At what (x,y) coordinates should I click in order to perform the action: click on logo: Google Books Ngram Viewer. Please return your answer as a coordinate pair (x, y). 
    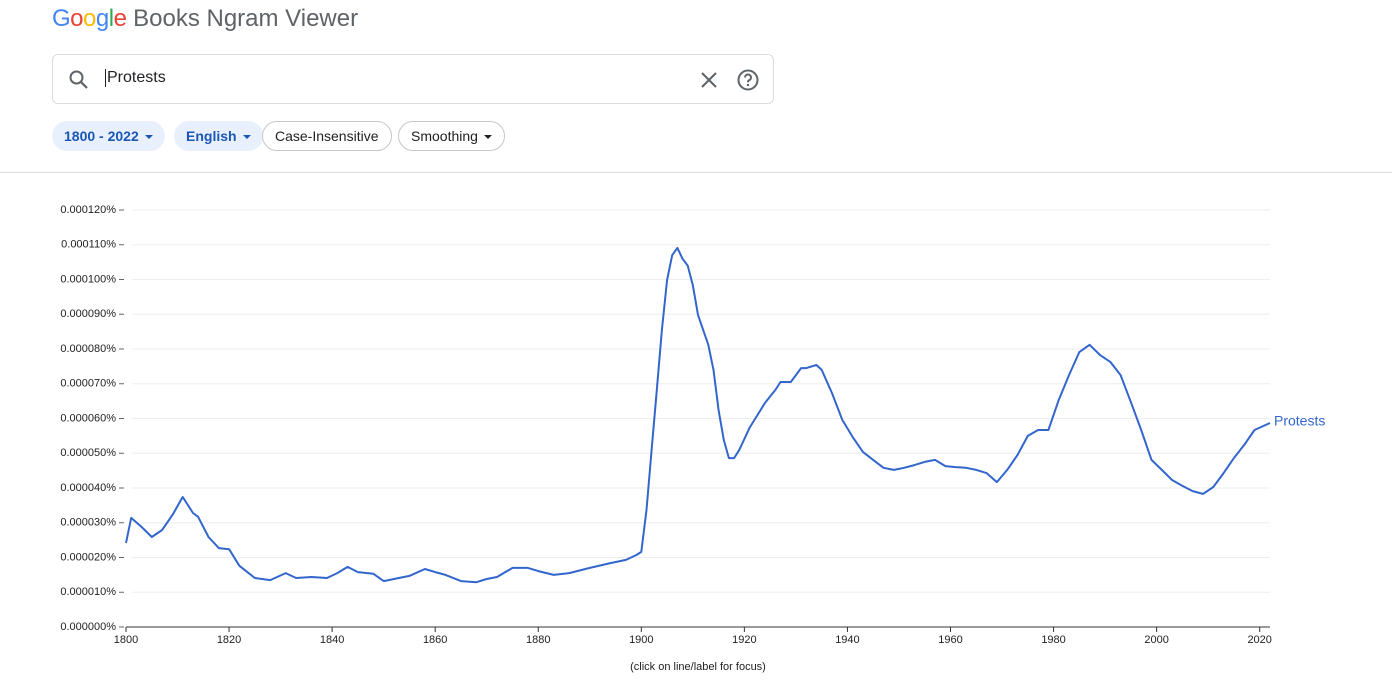
    Looking at the image, I should click on (205, 19).